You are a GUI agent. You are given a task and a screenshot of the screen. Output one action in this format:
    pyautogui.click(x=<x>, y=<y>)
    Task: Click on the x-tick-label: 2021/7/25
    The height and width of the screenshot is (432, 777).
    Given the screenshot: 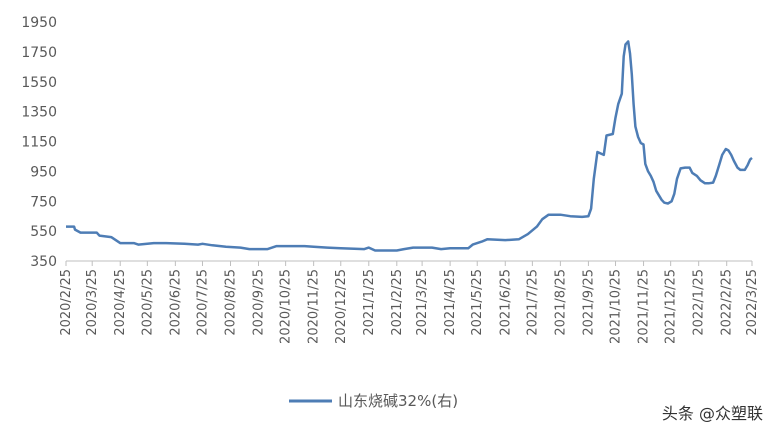 What is the action you would take?
    pyautogui.click(x=532, y=302)
    